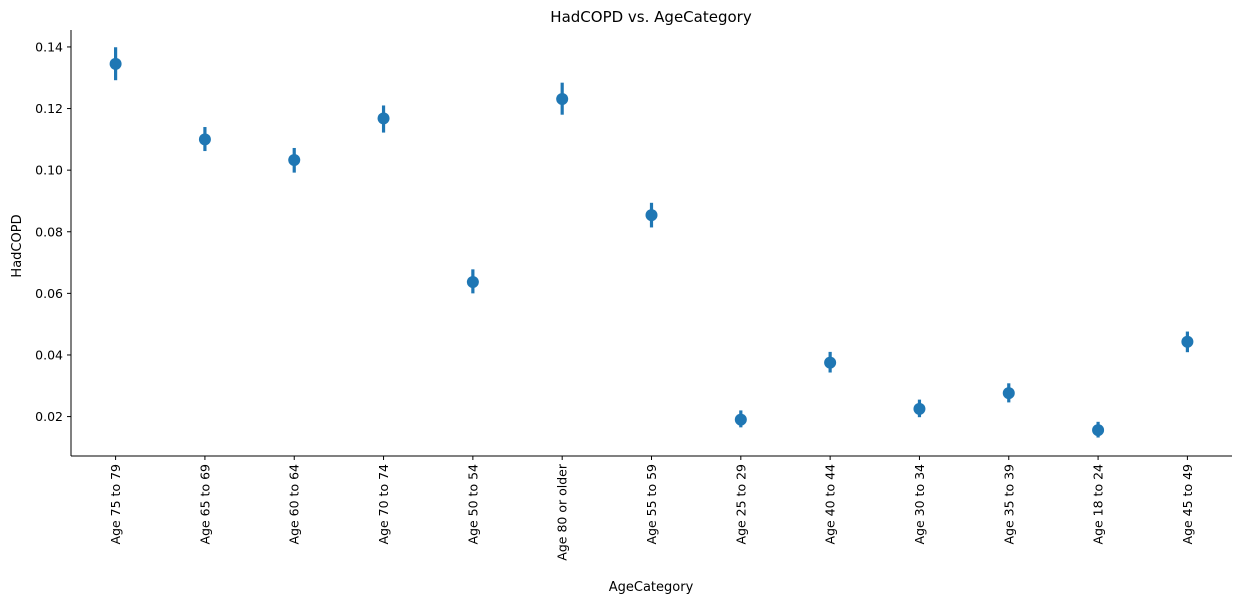 This screenshot has height=603, width=1258. What do you see at coordinates (651, 17) in the screenshot?
I see `chart-title: HadCOPD vs. AgeCategory` at bounding box center [651, 17].